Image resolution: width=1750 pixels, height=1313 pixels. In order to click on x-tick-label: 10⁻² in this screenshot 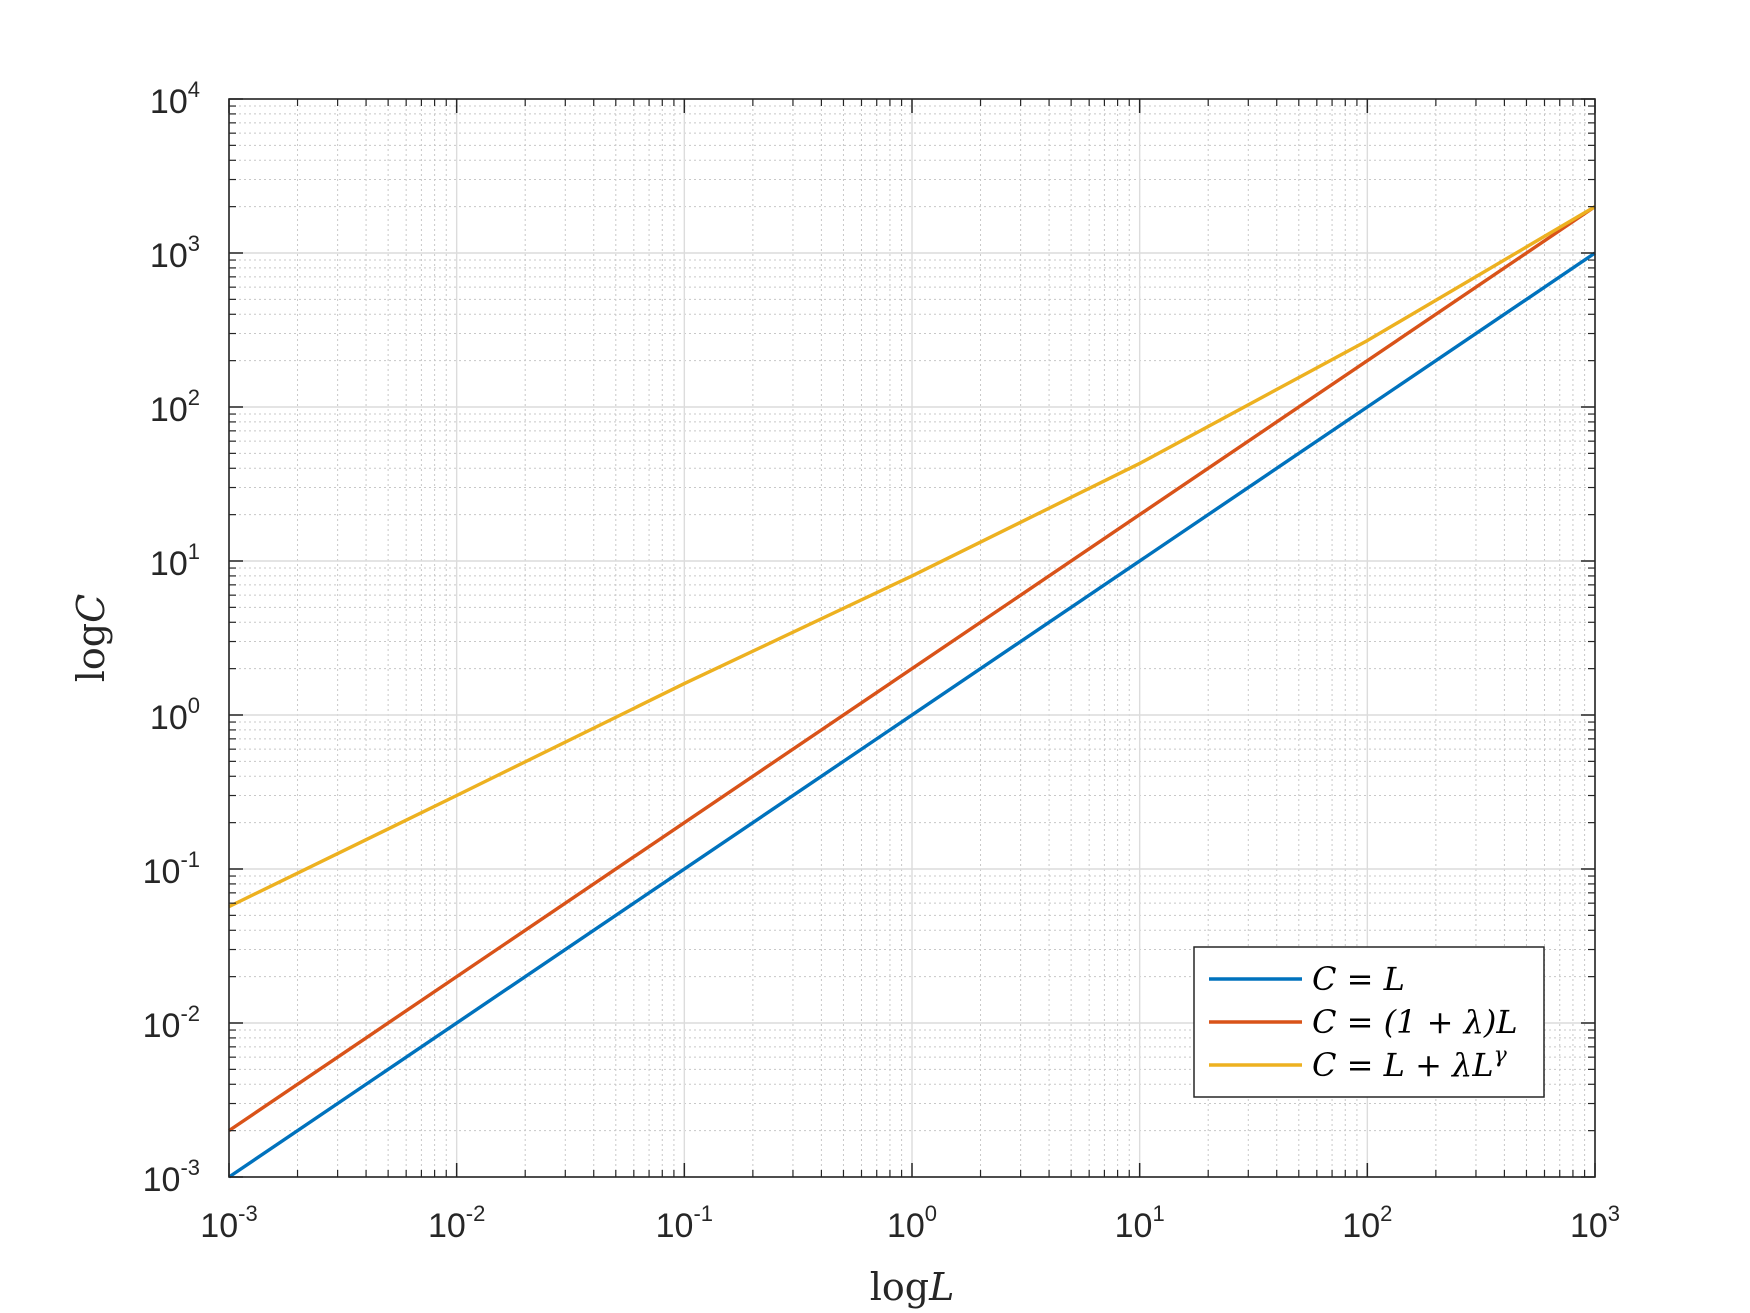, I will do `click(456, 1223)`.